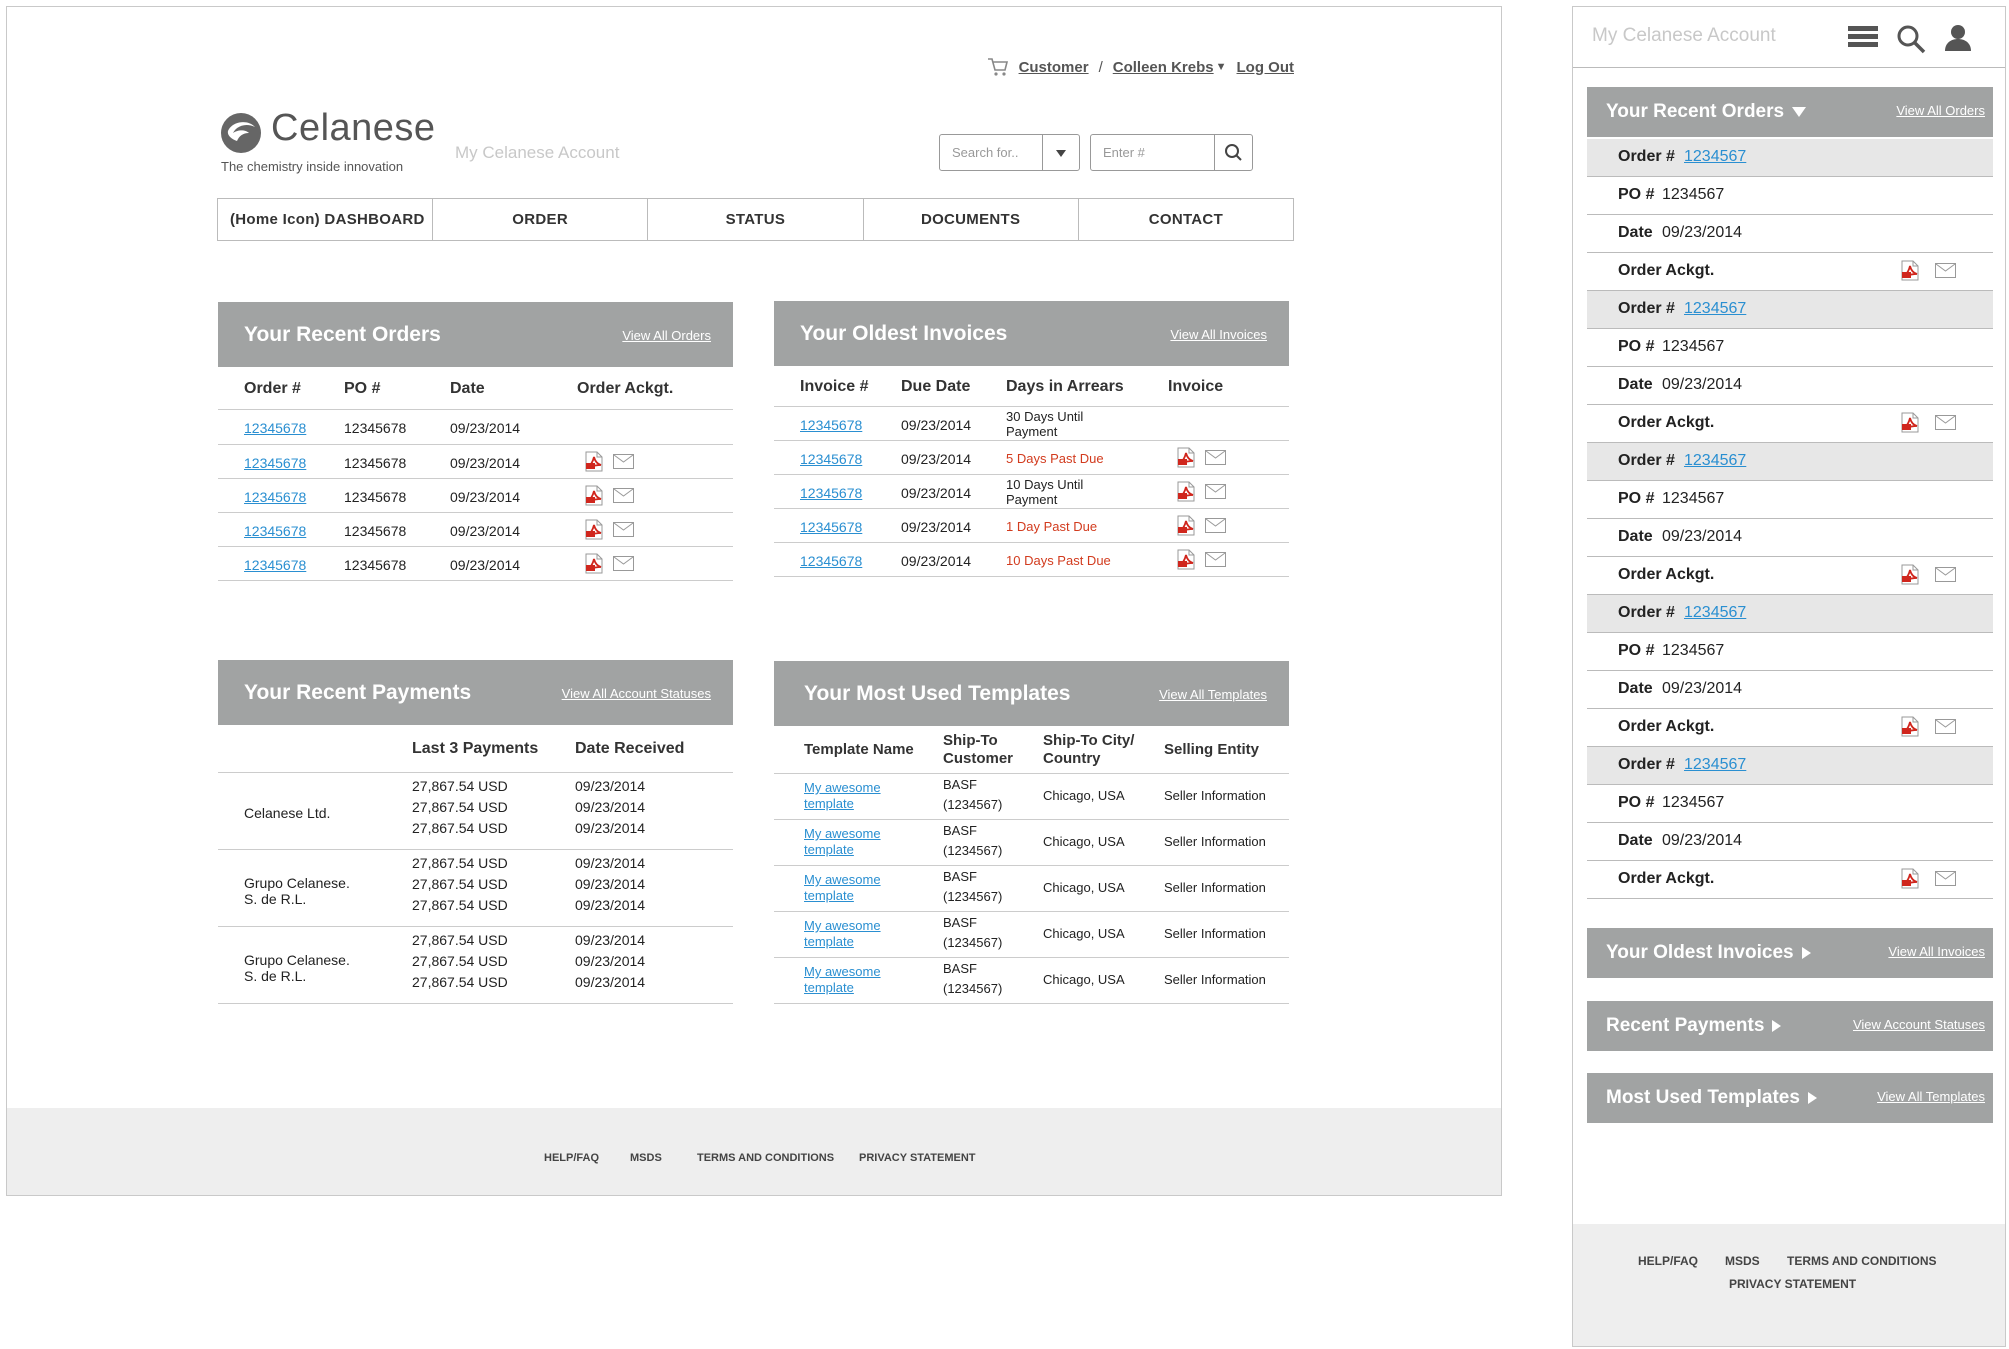 The image size is (2009, 1349). What do you see at coordinates (756, 219) in the screenshot?
I see `nav-status: STATUS` at bounding box center [756, 219].